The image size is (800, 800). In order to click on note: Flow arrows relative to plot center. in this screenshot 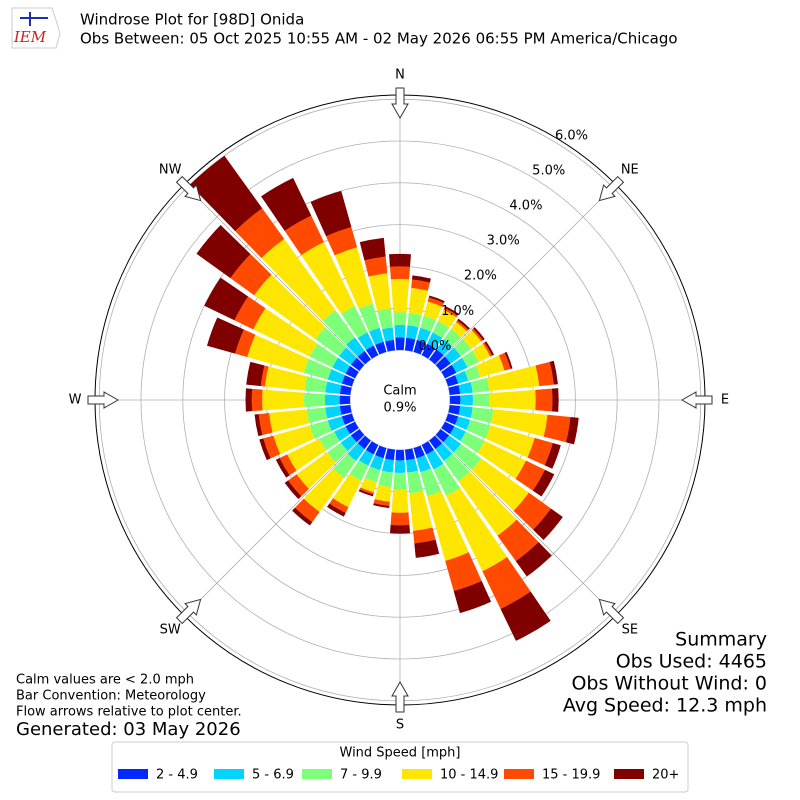, I will do `click(129, 712)`.